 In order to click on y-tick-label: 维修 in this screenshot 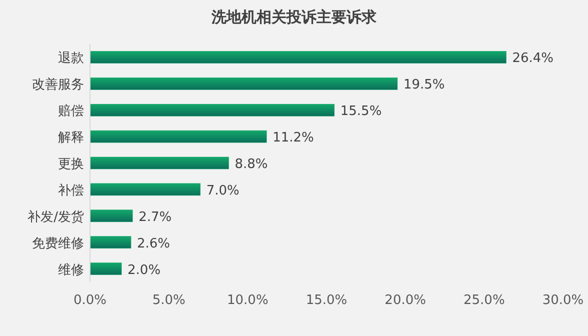, I will do `click(71, 270)`.